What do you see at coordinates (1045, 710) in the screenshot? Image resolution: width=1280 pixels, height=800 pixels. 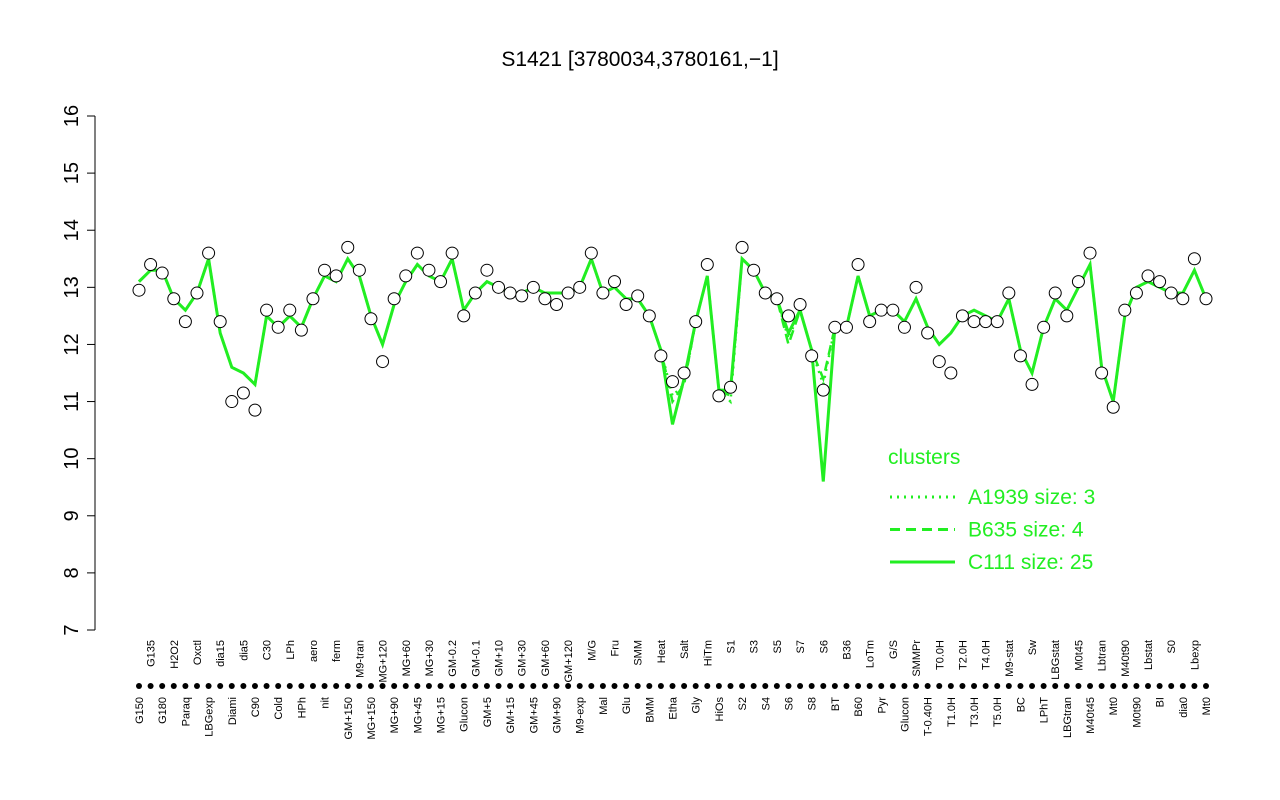 I see `x-tick-label: LPhT` at bounding box center [1045, 710].